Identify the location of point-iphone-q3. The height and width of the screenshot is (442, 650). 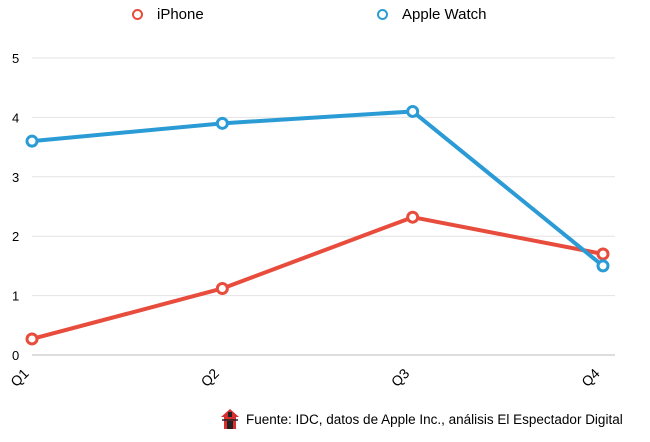
(413, 217).